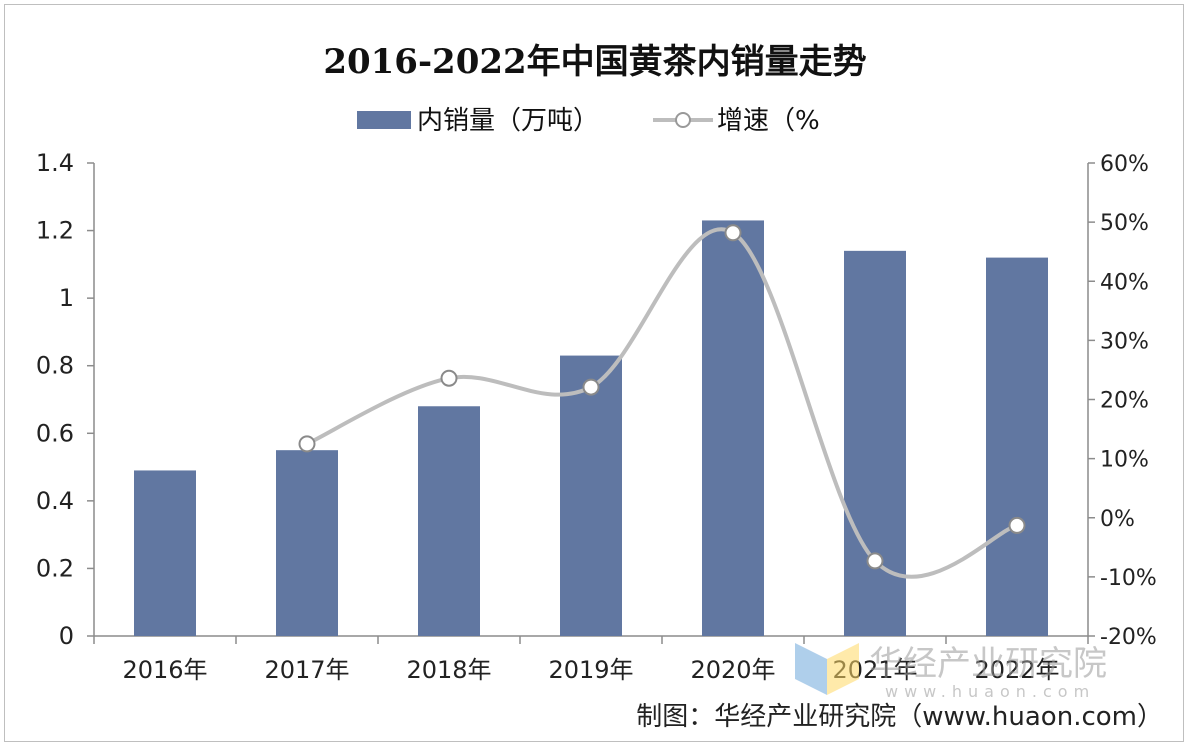  I want to click on watermark-logo-icon, so click(811, 669).